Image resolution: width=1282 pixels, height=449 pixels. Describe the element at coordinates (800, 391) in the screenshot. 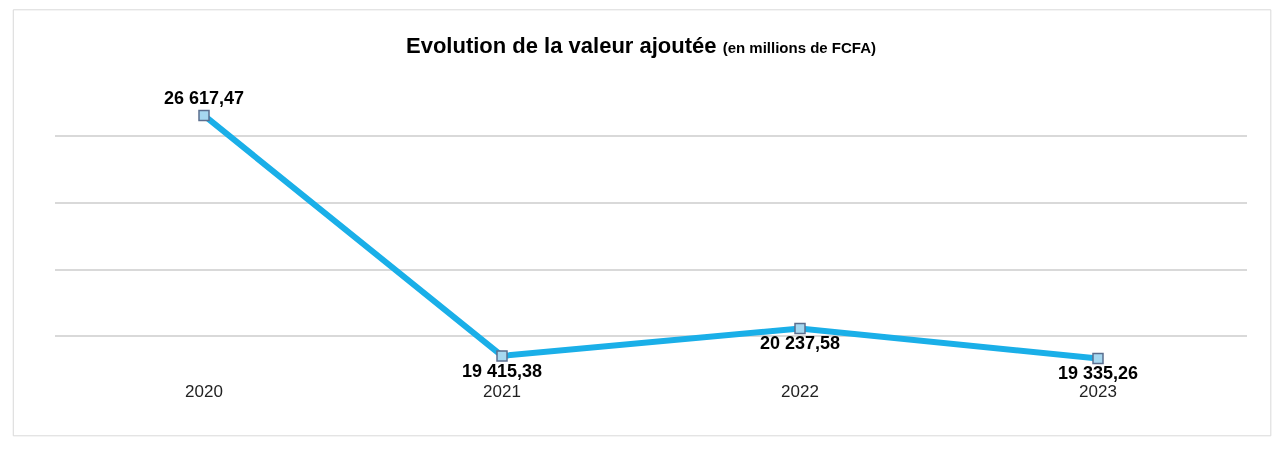

I see `x-tick-label: 2022` at that location.